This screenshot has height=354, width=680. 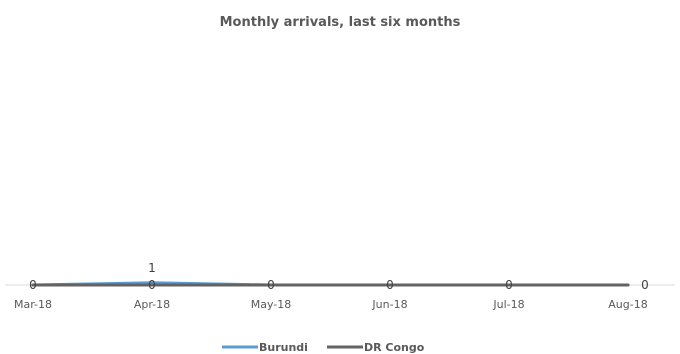 I want to click on x-tick-label: Jun-18, so click(x=389, y=304).